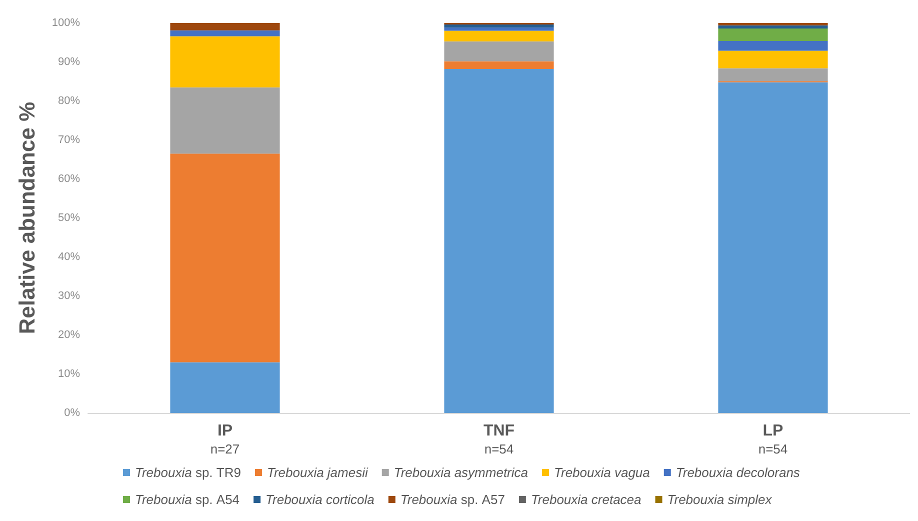 This screenshot has height=521, width=918. I want to click on y-tick-label: 10%, so click(69, 374).